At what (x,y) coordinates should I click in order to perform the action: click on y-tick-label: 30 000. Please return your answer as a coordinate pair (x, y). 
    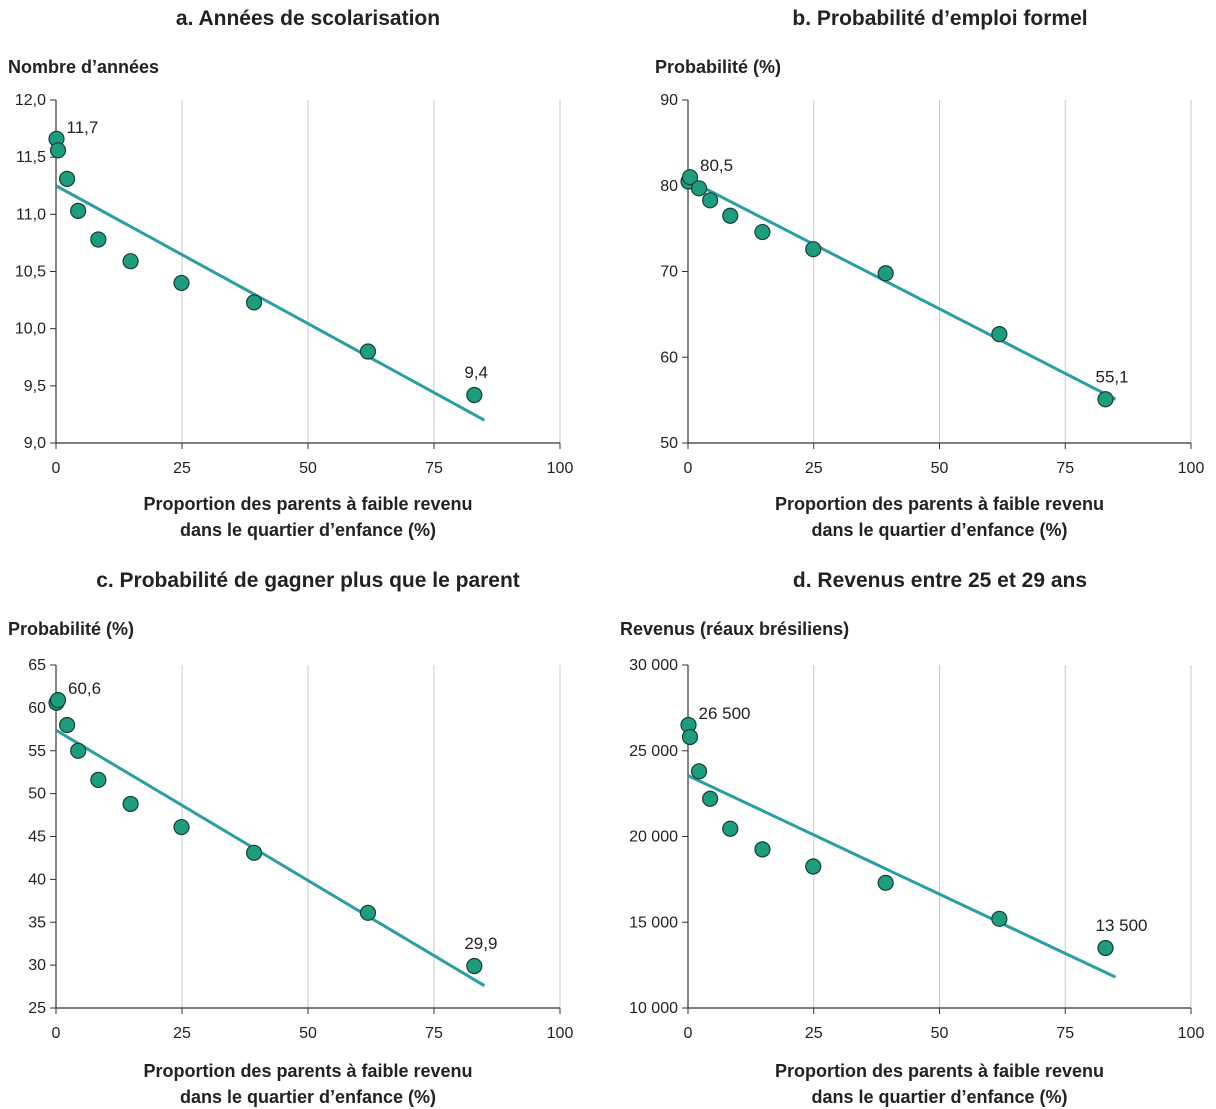
    Looking at the image, I should click on (653, 665).